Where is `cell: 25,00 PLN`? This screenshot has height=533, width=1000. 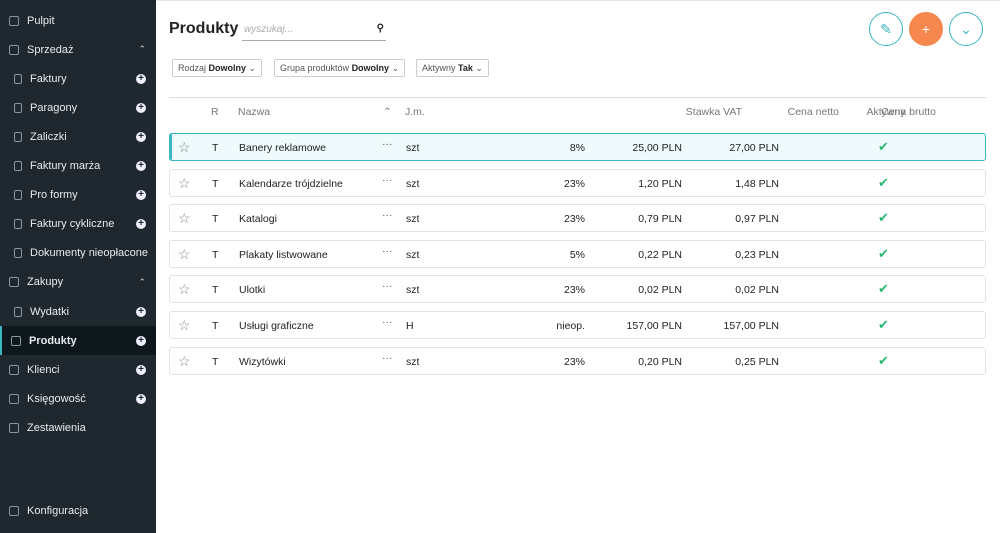 cell: 25,00 PLN is located at coordinates (657, 148).